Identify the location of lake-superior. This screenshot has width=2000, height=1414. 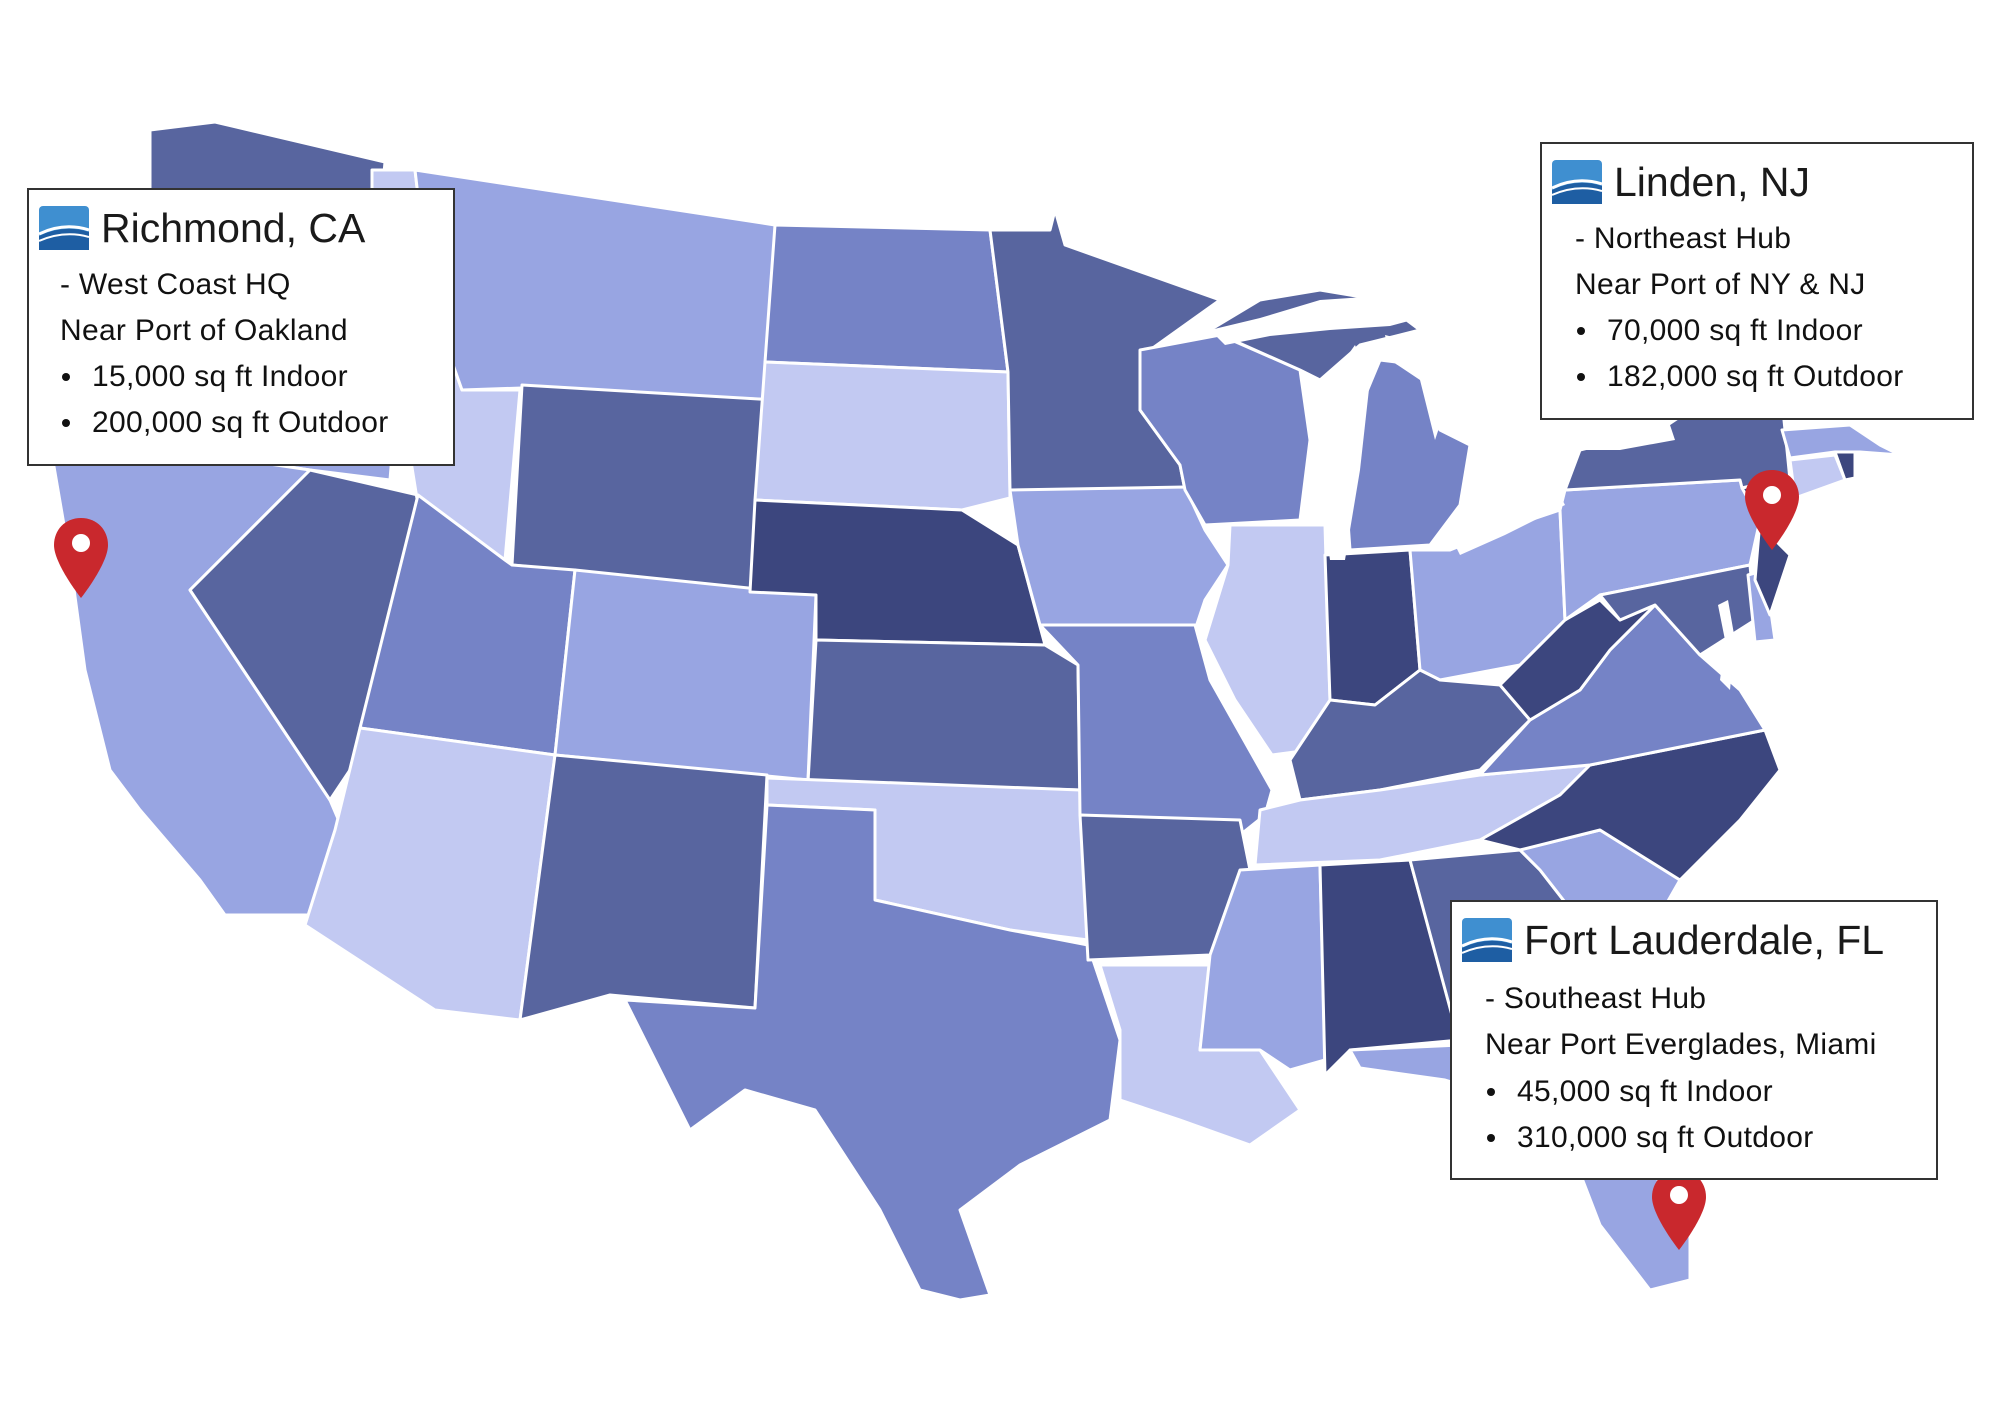
(1315, 320).